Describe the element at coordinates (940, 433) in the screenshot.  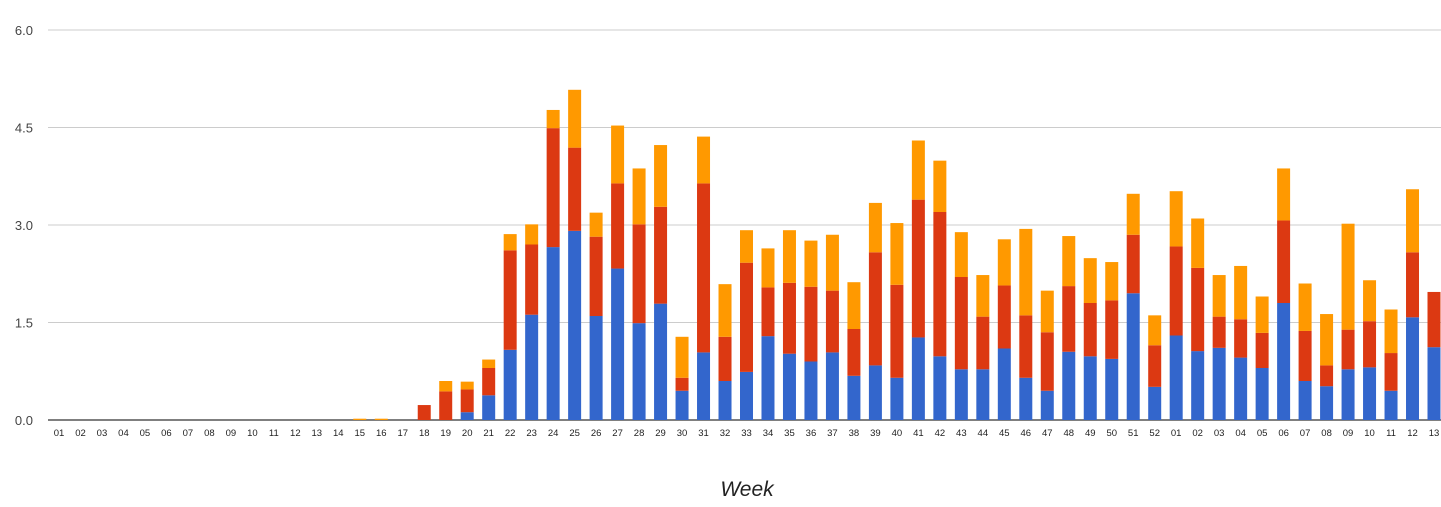
I see `x-tick-label: 42` at that location.